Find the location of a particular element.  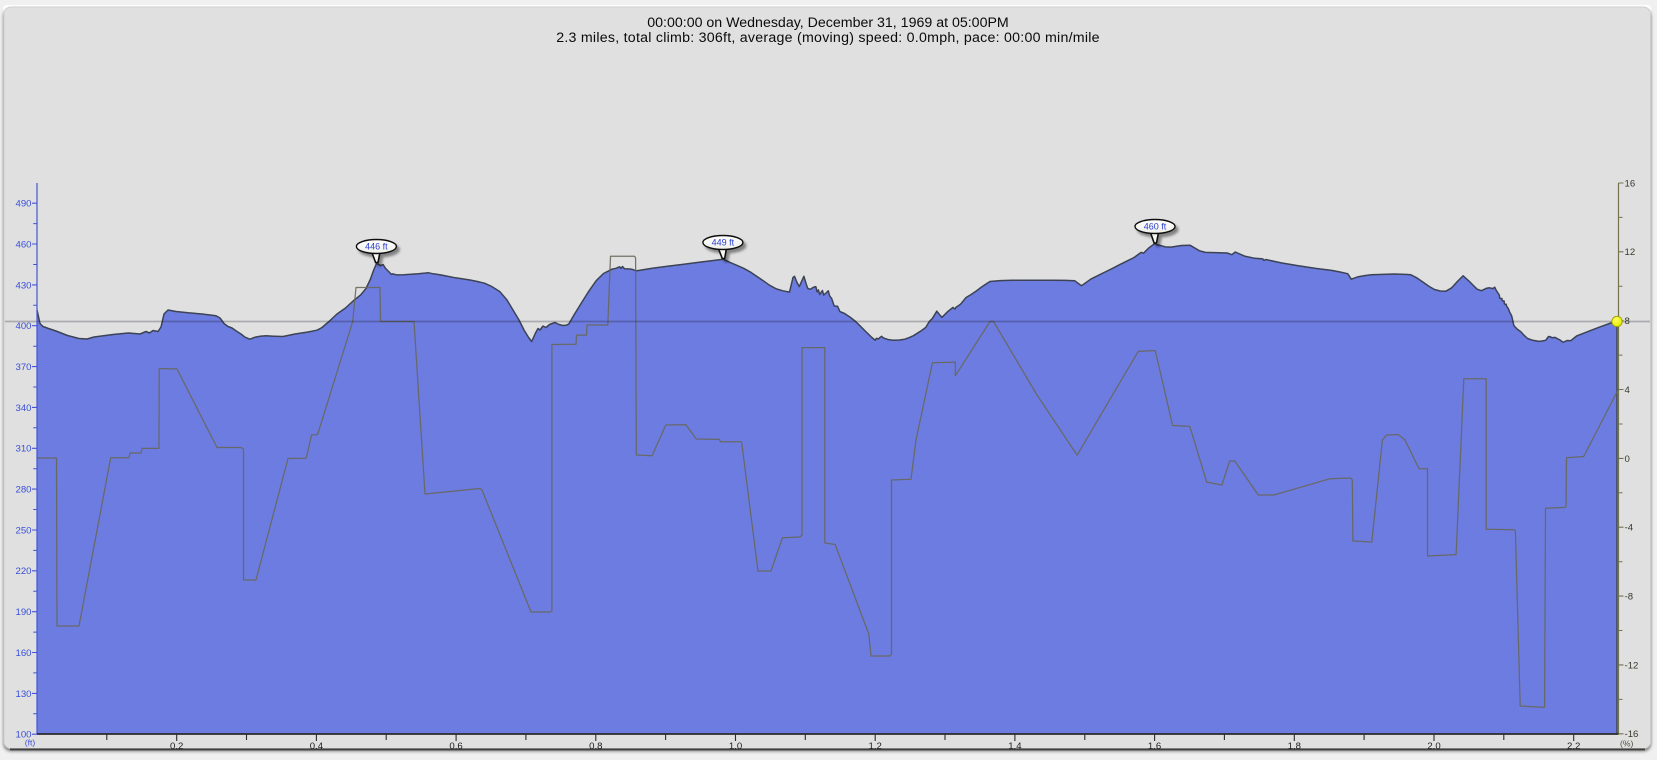

svg-text: -12 is located at coordinates (1632, 665).